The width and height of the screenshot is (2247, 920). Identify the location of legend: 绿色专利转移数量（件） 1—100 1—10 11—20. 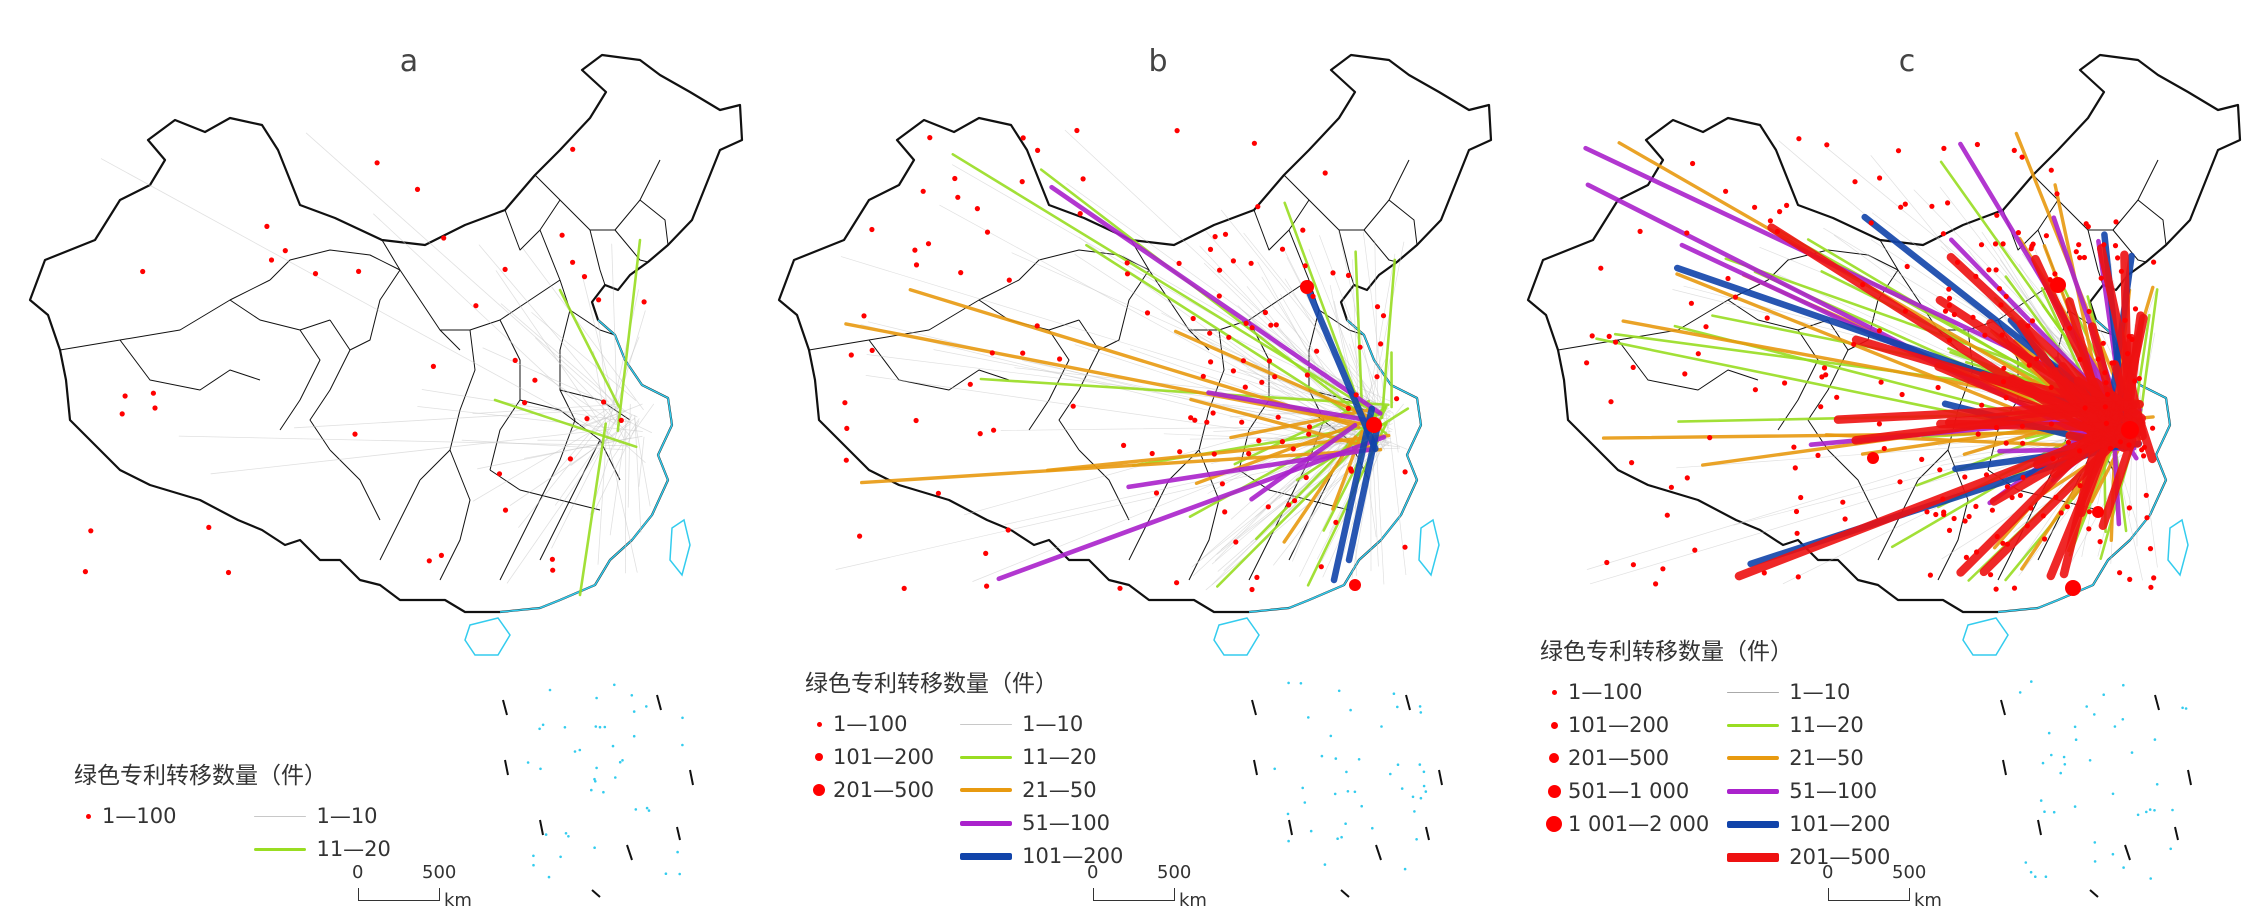
(232, 808).